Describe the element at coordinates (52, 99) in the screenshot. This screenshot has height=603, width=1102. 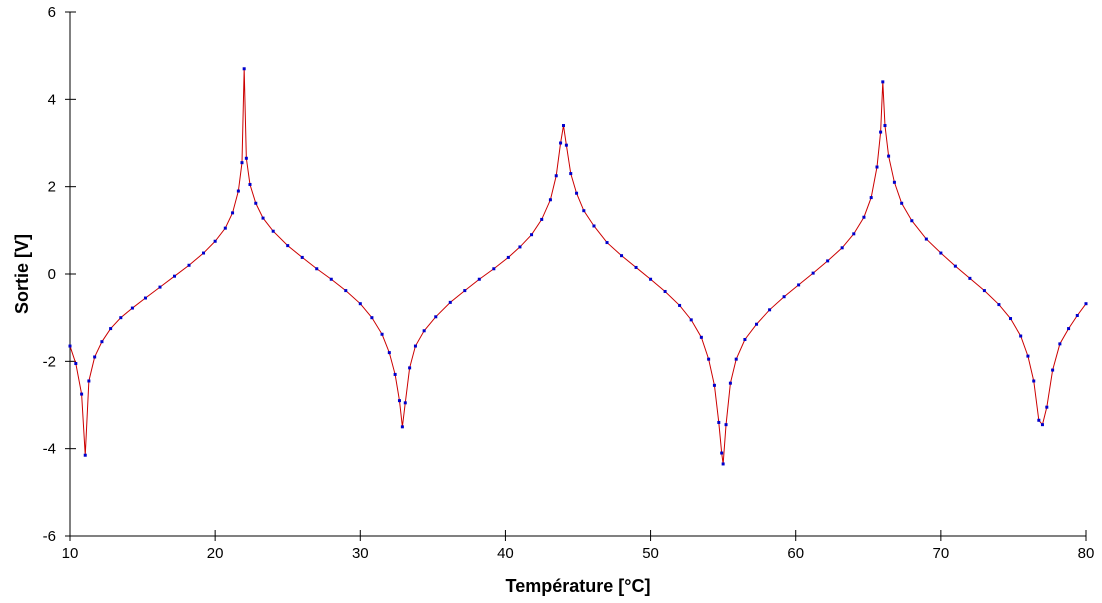
I see `y-tick-label: 4` at that location.